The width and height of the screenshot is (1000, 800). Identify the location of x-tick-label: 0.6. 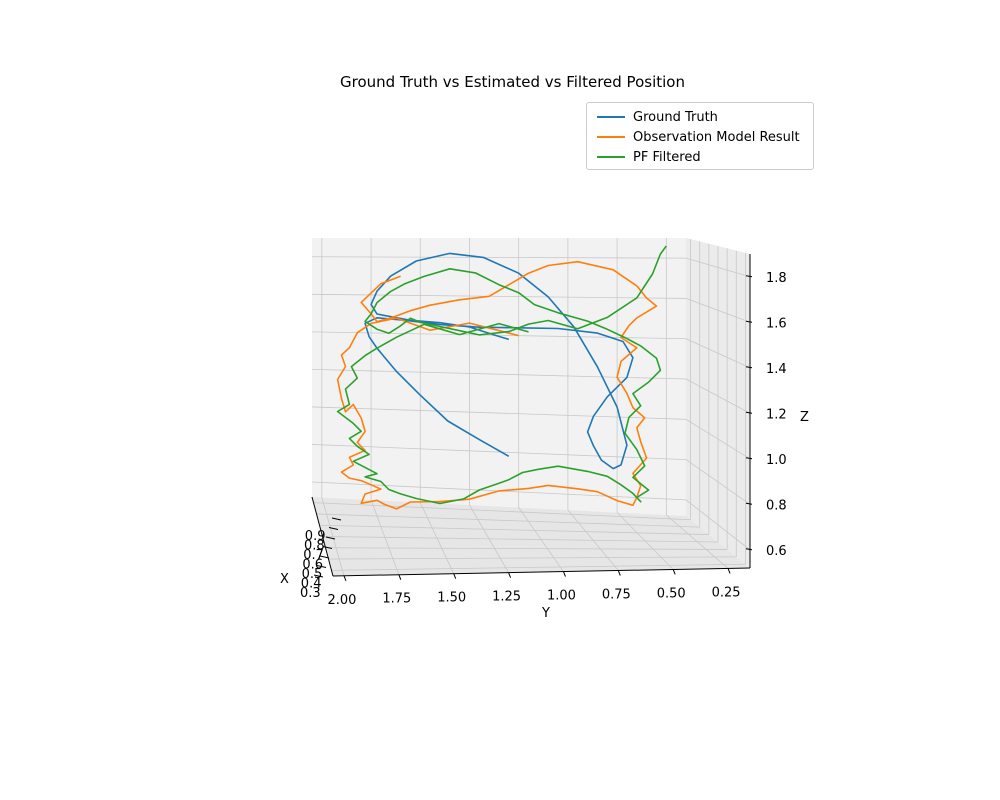
(312, 565).